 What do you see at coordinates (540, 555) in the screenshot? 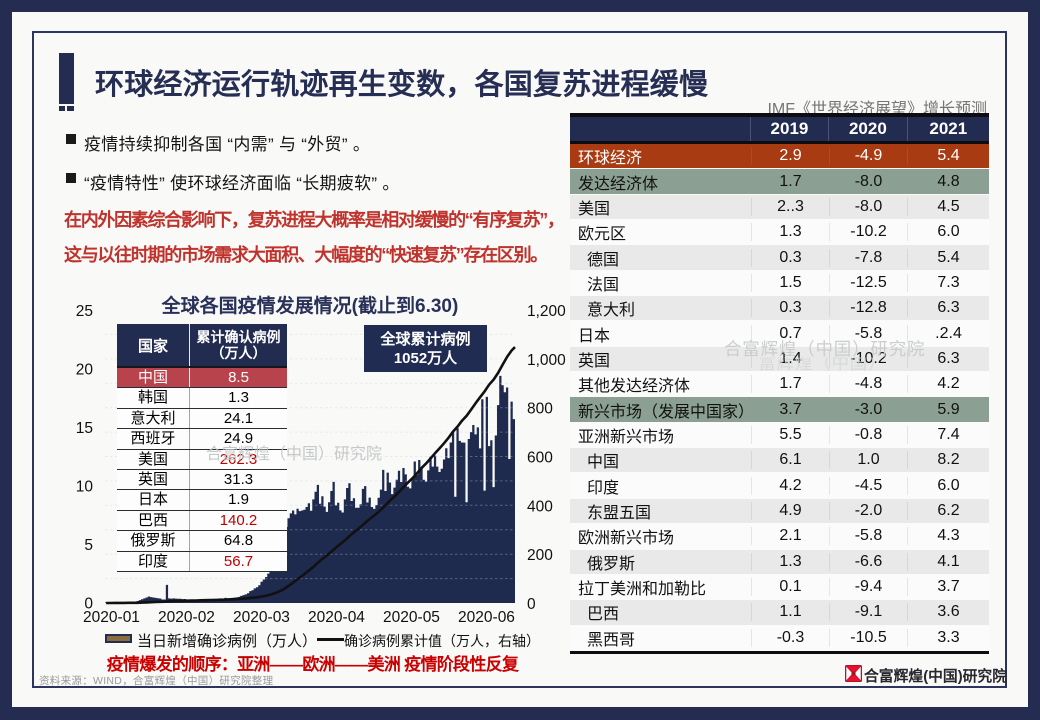
I see `svg-text: 200` at bounding box center [540, 555].